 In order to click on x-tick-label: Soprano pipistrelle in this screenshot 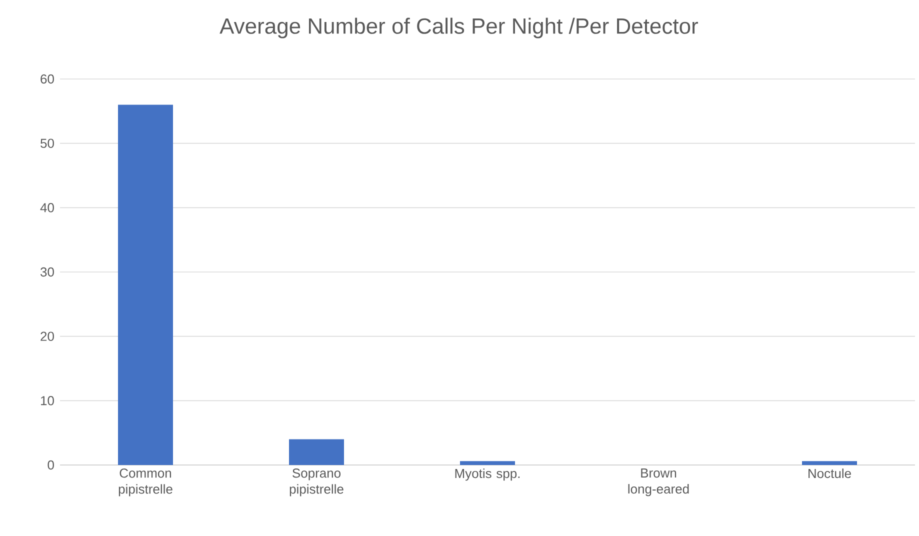, I will do `click(317, 482)`.